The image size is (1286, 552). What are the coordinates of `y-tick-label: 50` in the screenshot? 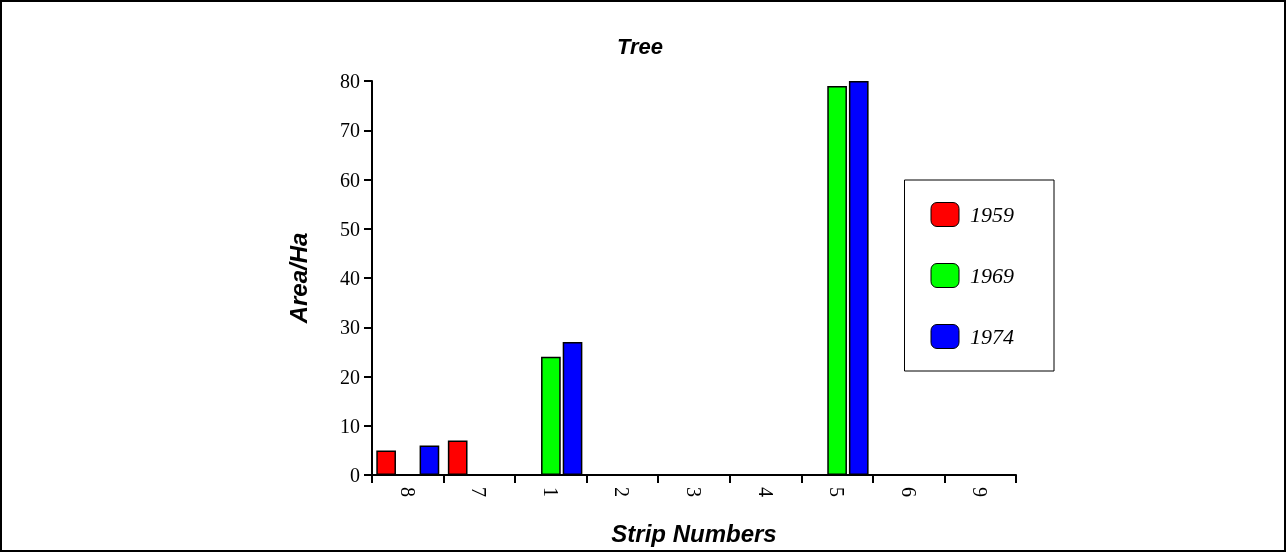 It's located at (350, 228).